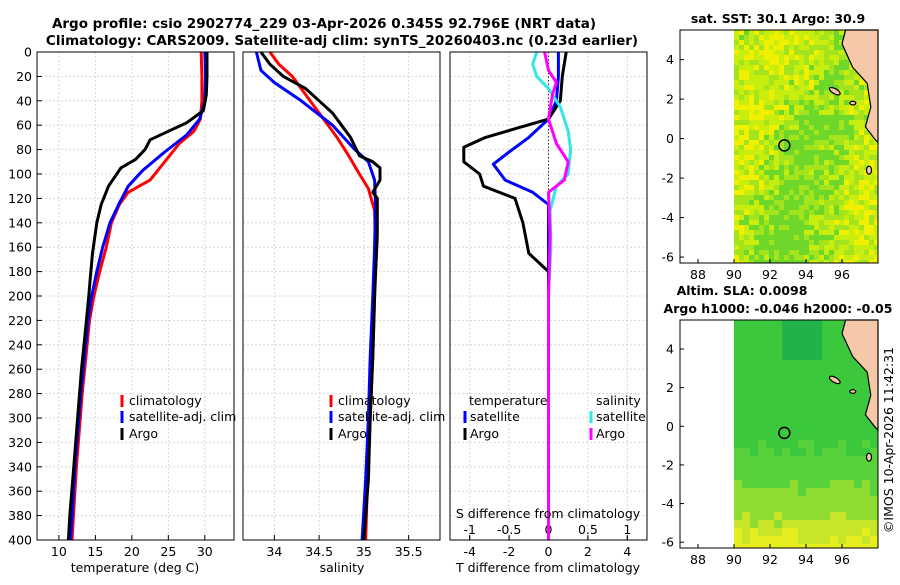 This screenshot has width=900, height=585. I want to click on argo-position-marker, so click(784, 433).